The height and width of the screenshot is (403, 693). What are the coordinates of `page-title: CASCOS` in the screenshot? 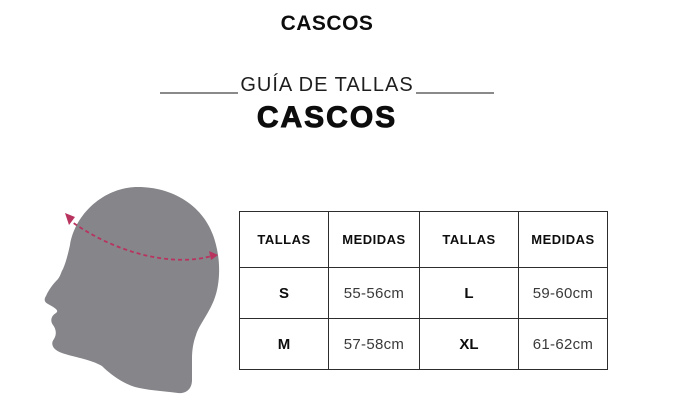 It's located at (327, 23).